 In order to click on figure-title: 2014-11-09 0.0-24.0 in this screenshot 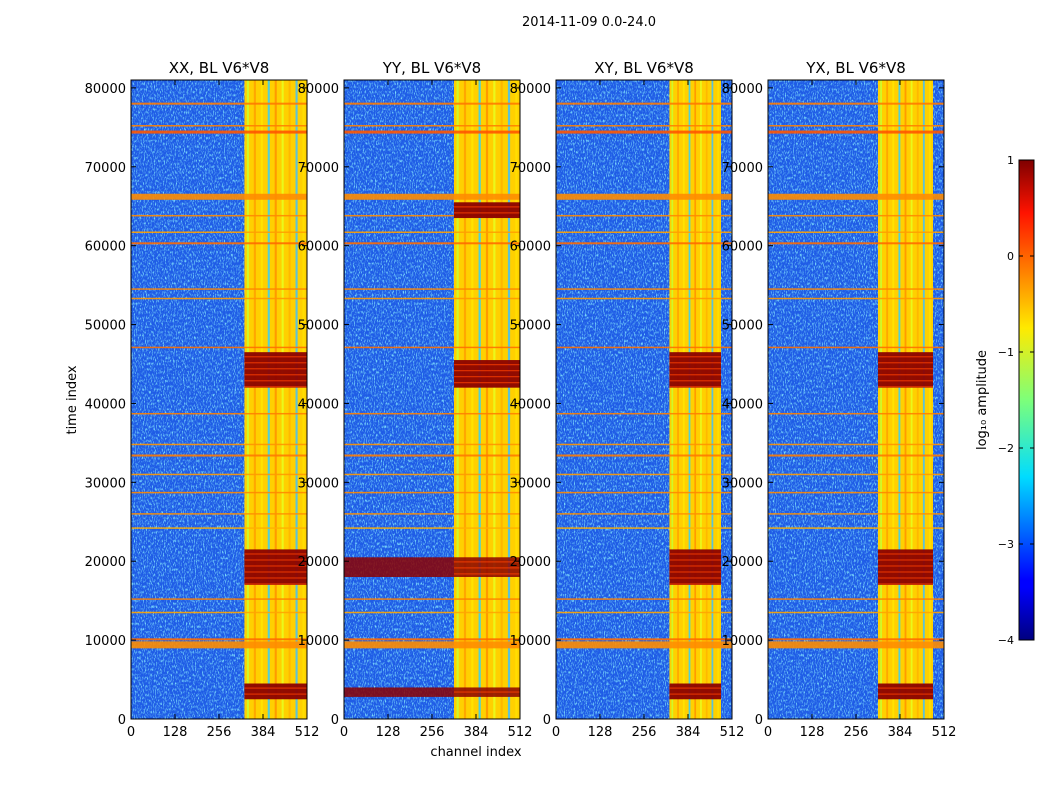, I will do `click(589, 22)`.